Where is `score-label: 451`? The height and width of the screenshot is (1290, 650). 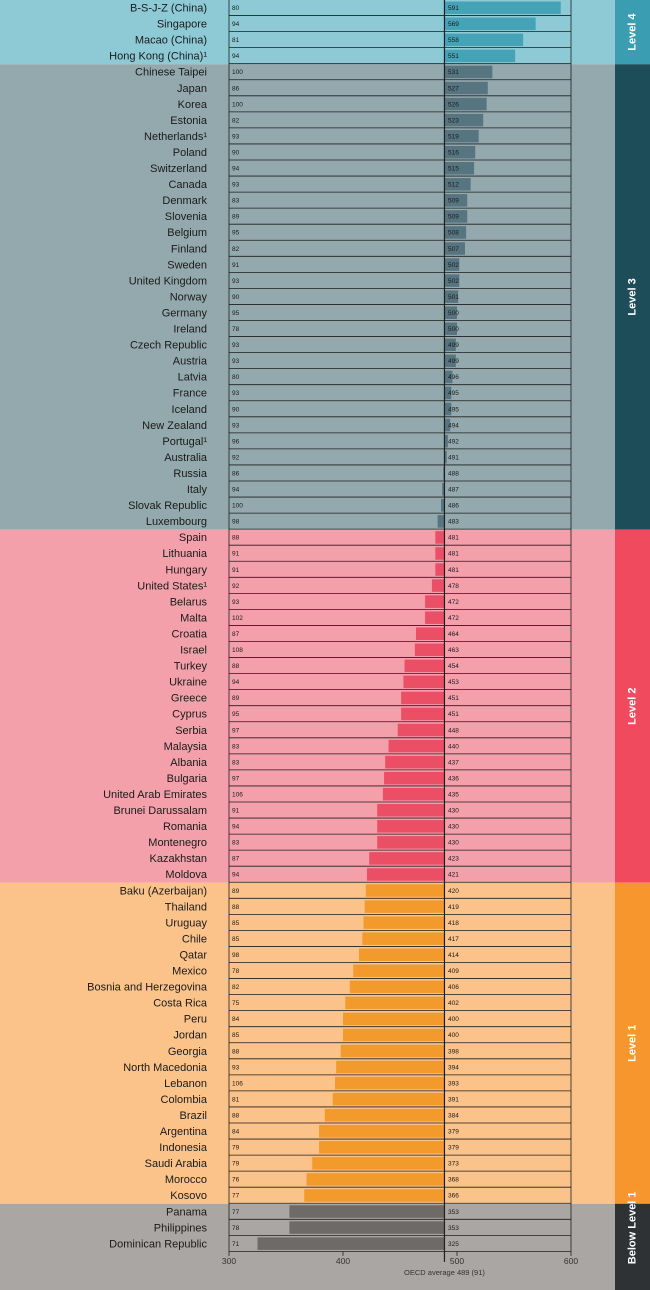 score-label: 451 is located at coordinates (453, 714).